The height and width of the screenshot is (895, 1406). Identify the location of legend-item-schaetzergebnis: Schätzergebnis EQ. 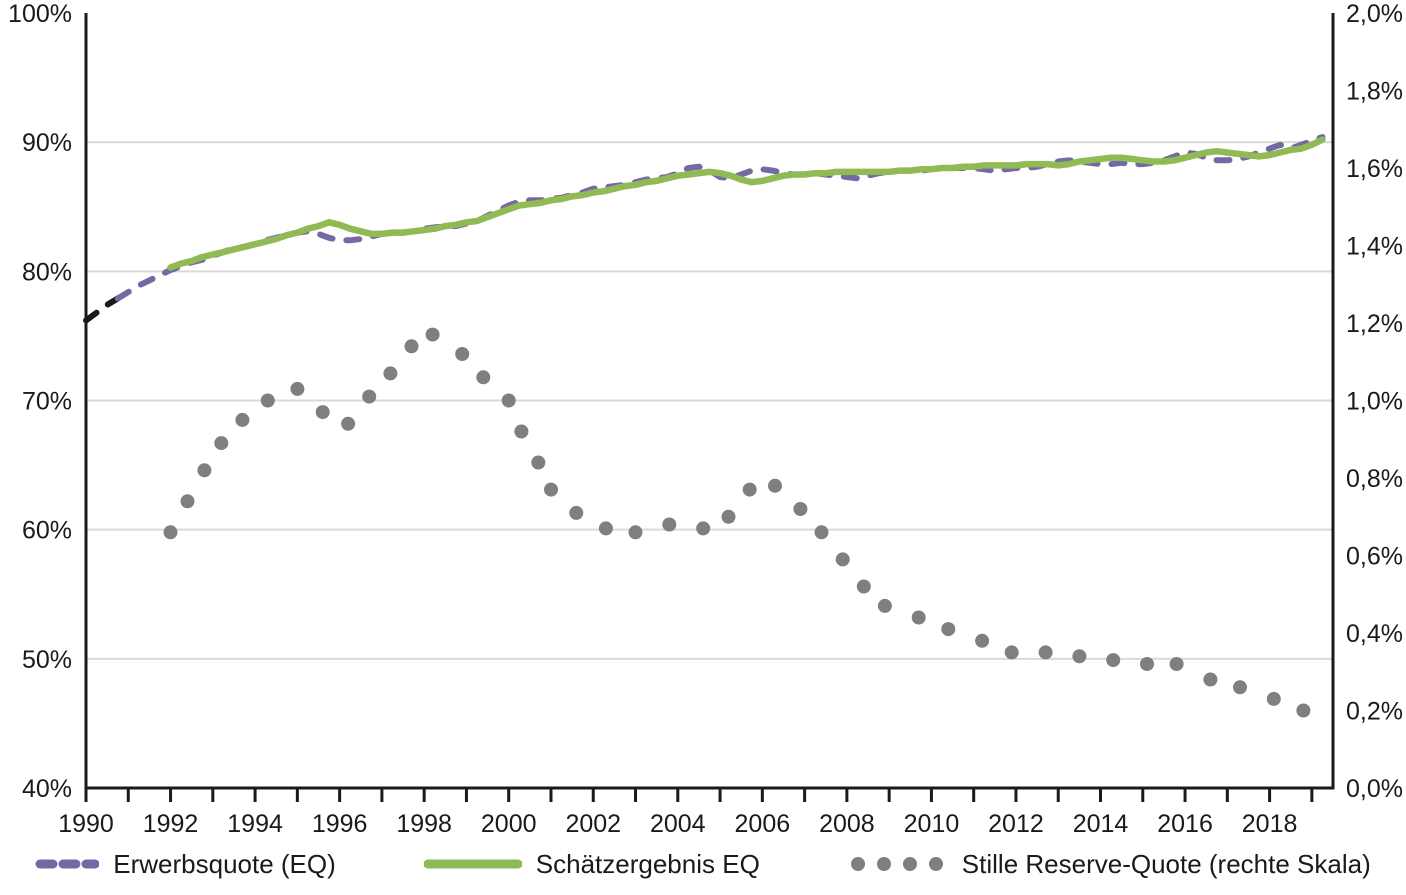
(591, 864).